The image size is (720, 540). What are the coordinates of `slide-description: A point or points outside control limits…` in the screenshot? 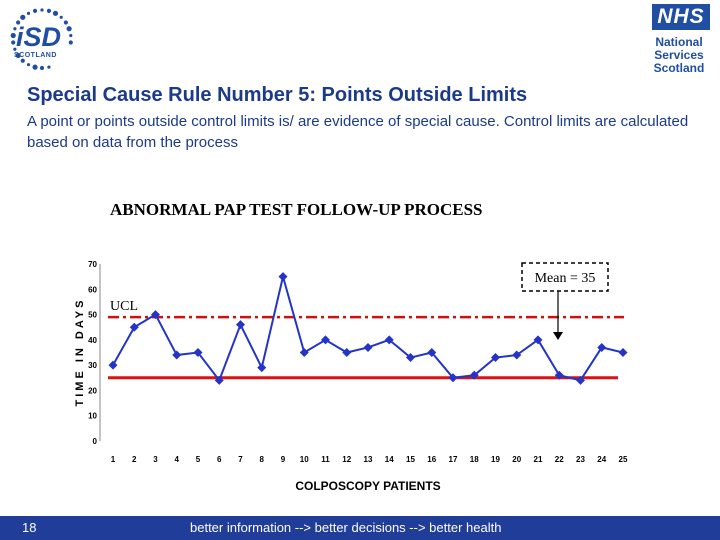 It's located at (358, 132).